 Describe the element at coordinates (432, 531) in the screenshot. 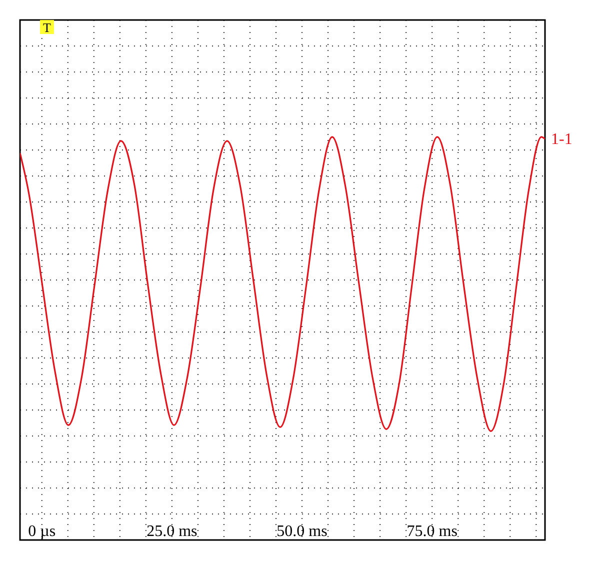

I see `x-tick-label: 75.0 ms` at that location.